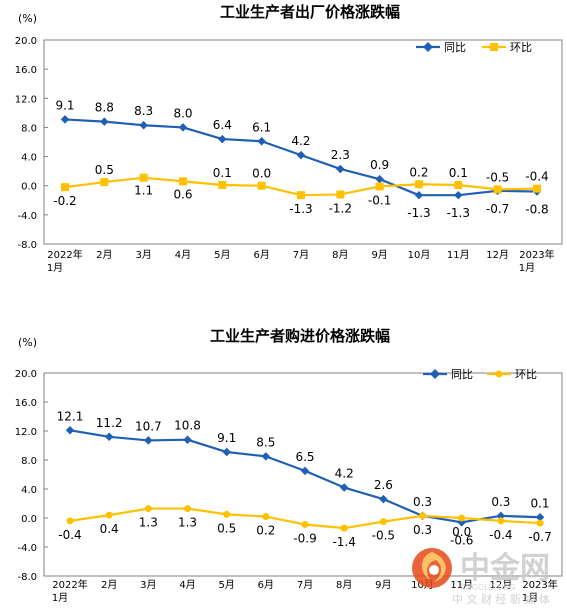 The width and height of the screenshot is (567, 615). What do you see at coordinates (109, 529) in the screenshot?
I see `data-label-mom: 0.4` at bounding box center [109, 529].